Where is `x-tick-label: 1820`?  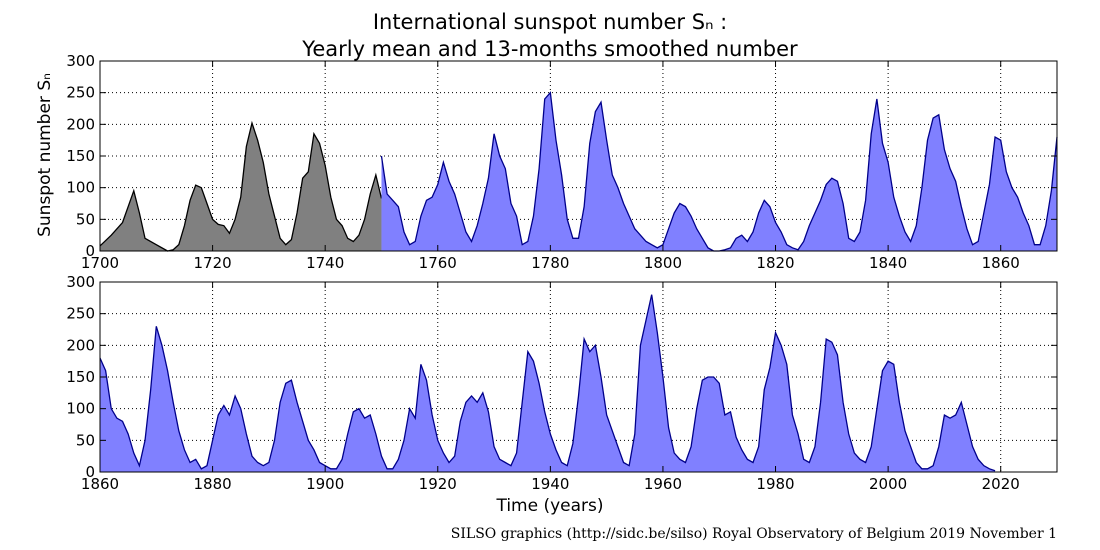
x-tick-label: 1820 is located at coordinates (775, 263).